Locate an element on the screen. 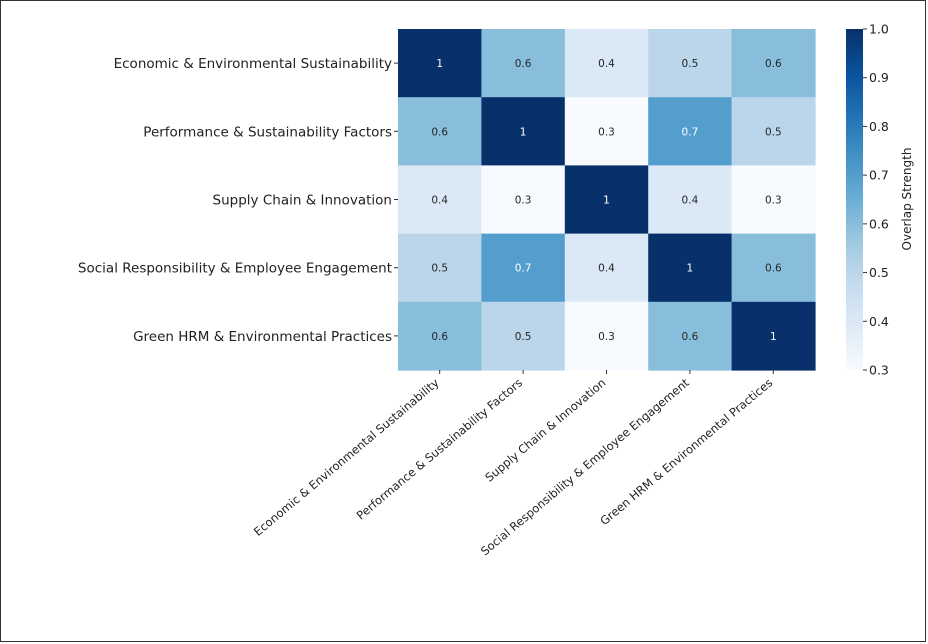 The width and height of the screenshot is (928, 644). row-tick-label: Supply Chain & Innovation is located at coordinates (302, 201).